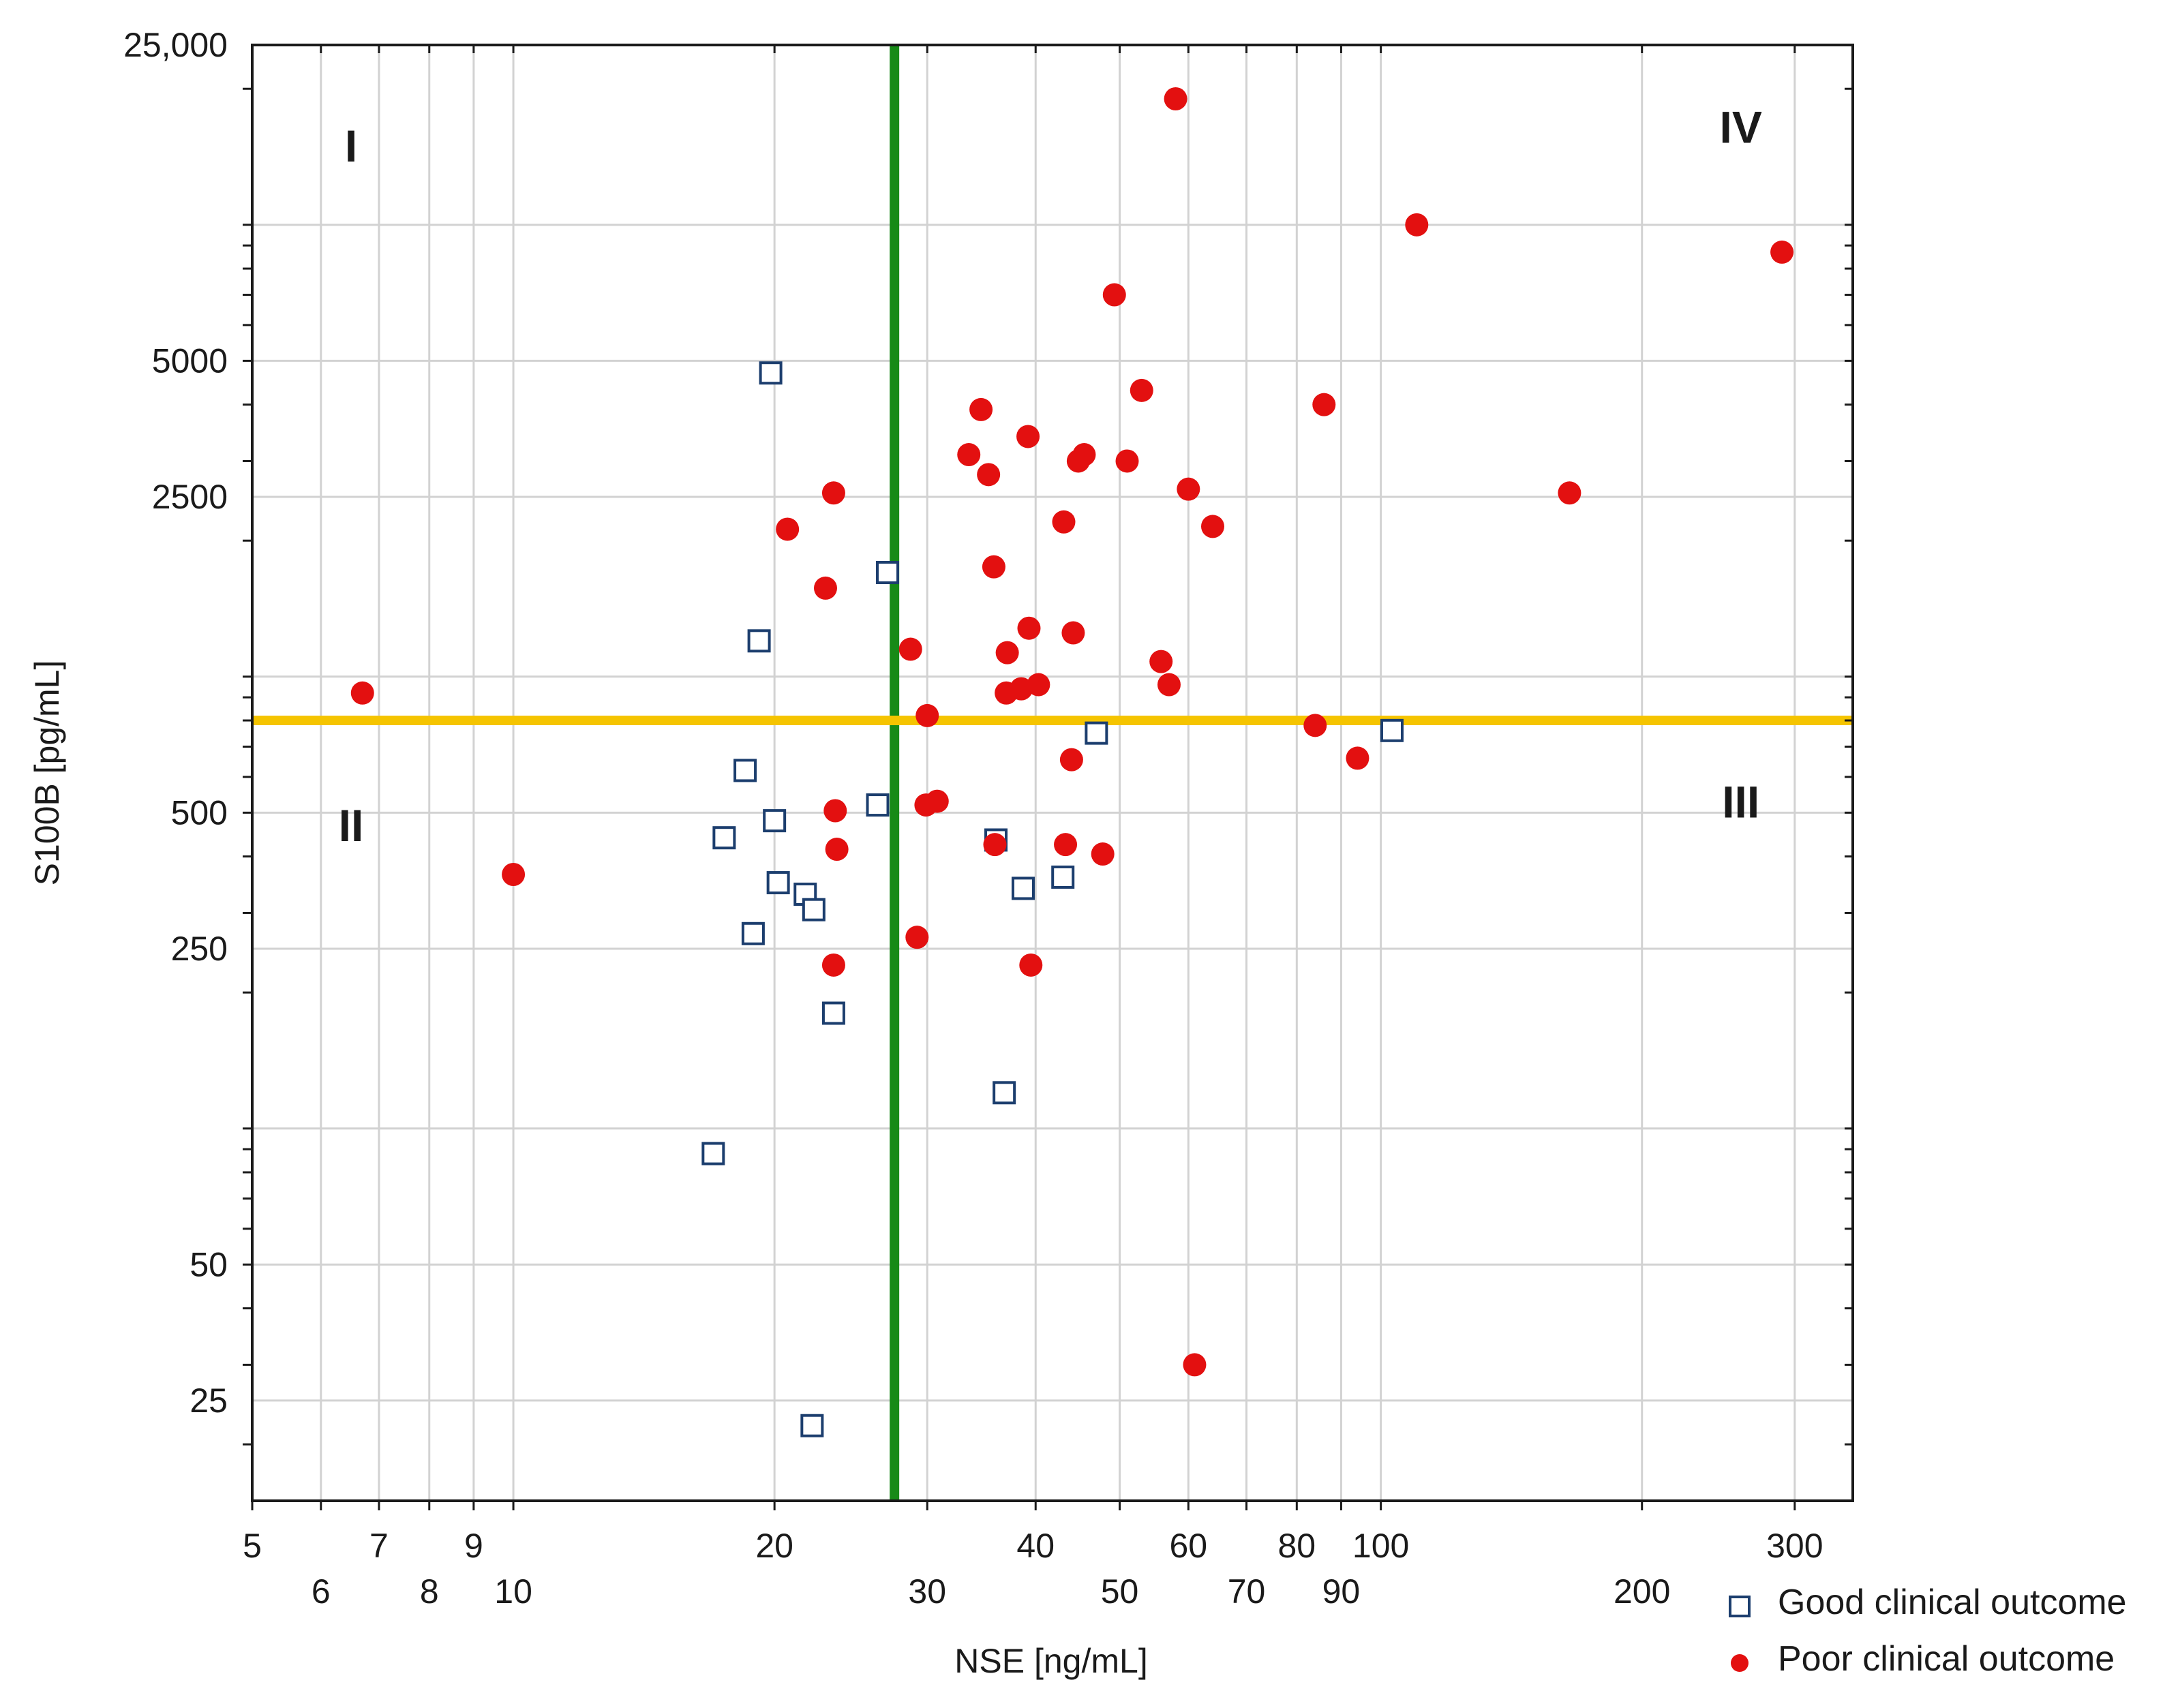  What do you see at coordinates (351, 825) in the screenshot?
I see `quadrant-label: II` at bounding box center [351, 825].